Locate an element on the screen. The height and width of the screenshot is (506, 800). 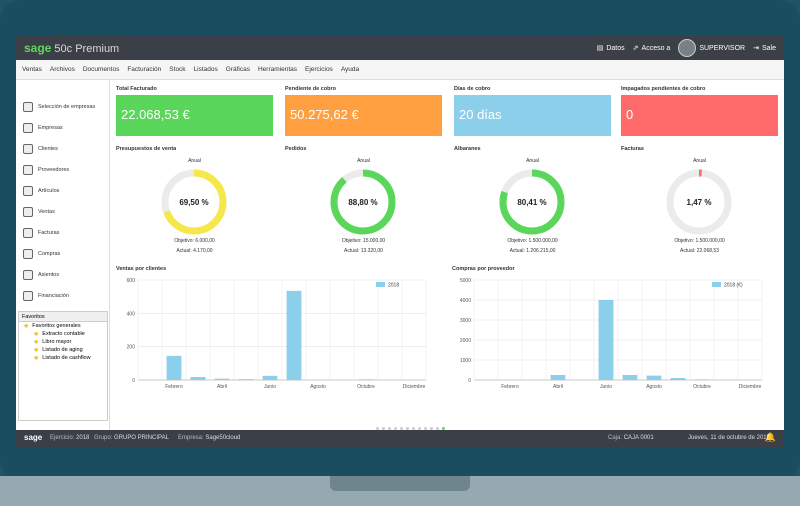
x-tick-label: Junio is located at coordinates (270, 387).